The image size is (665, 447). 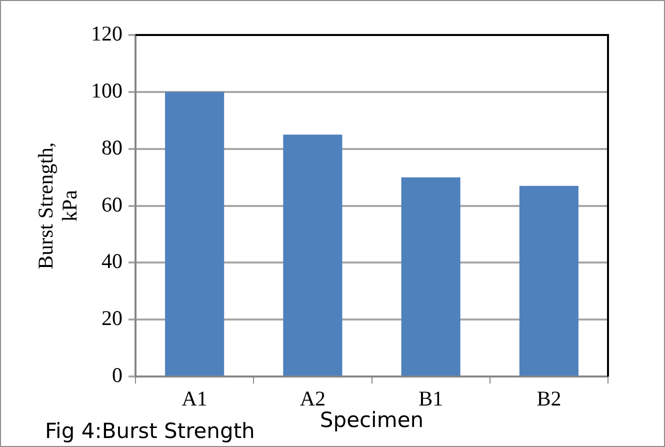 I want to click on y-tick-label: 20, so click(x=112, y=318).